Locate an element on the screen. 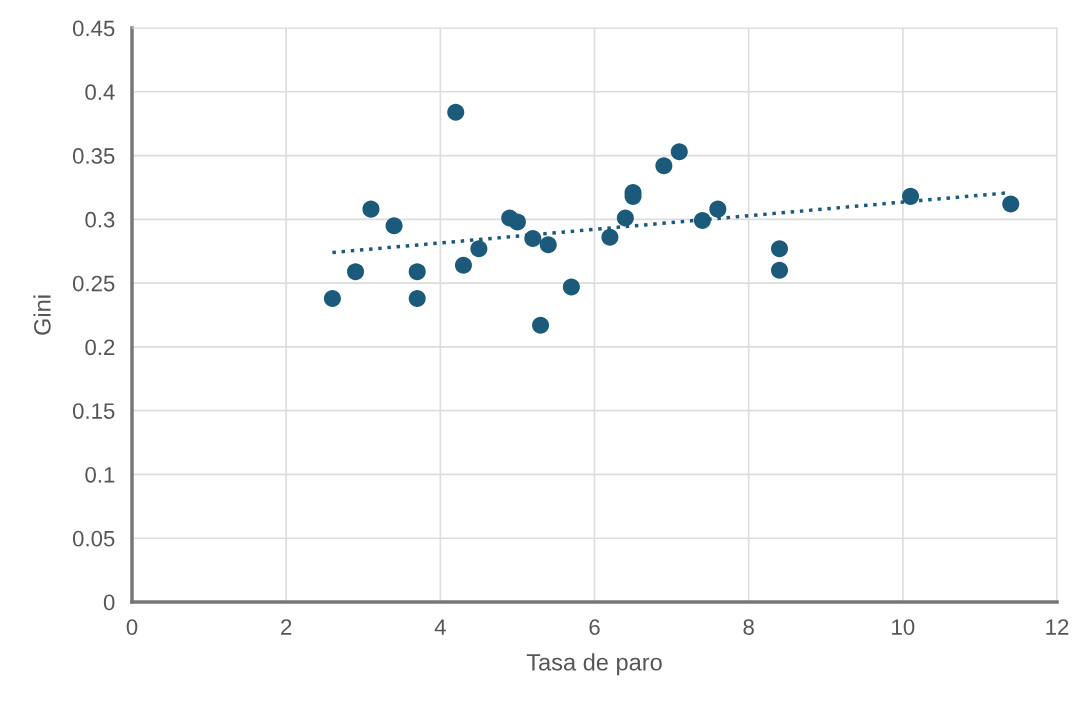  y-tick-label: 0.25 is located at coordinates (93, 283).